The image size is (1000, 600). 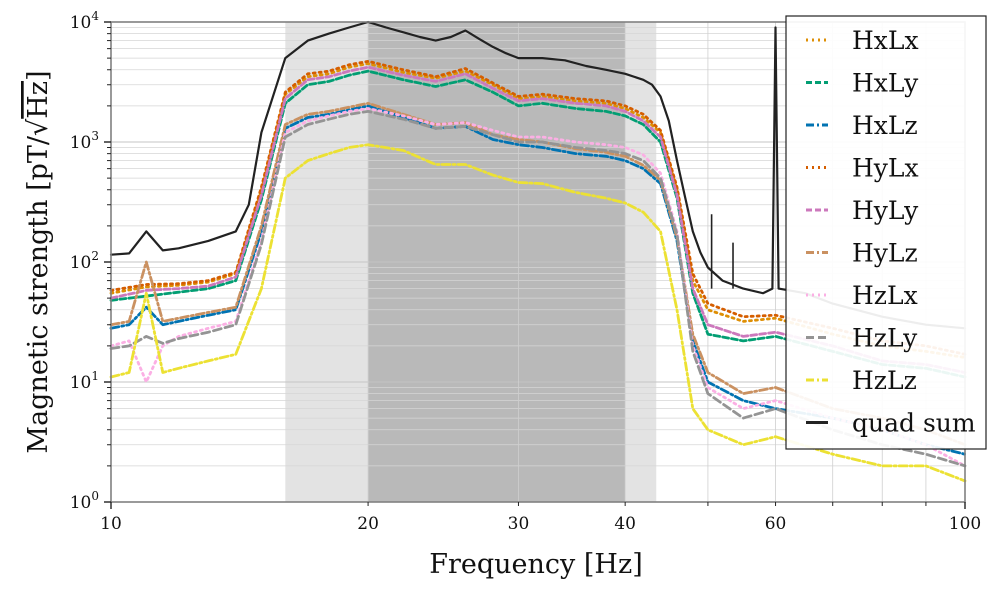 I want to click on legend-box, so click(x=886, y=232).